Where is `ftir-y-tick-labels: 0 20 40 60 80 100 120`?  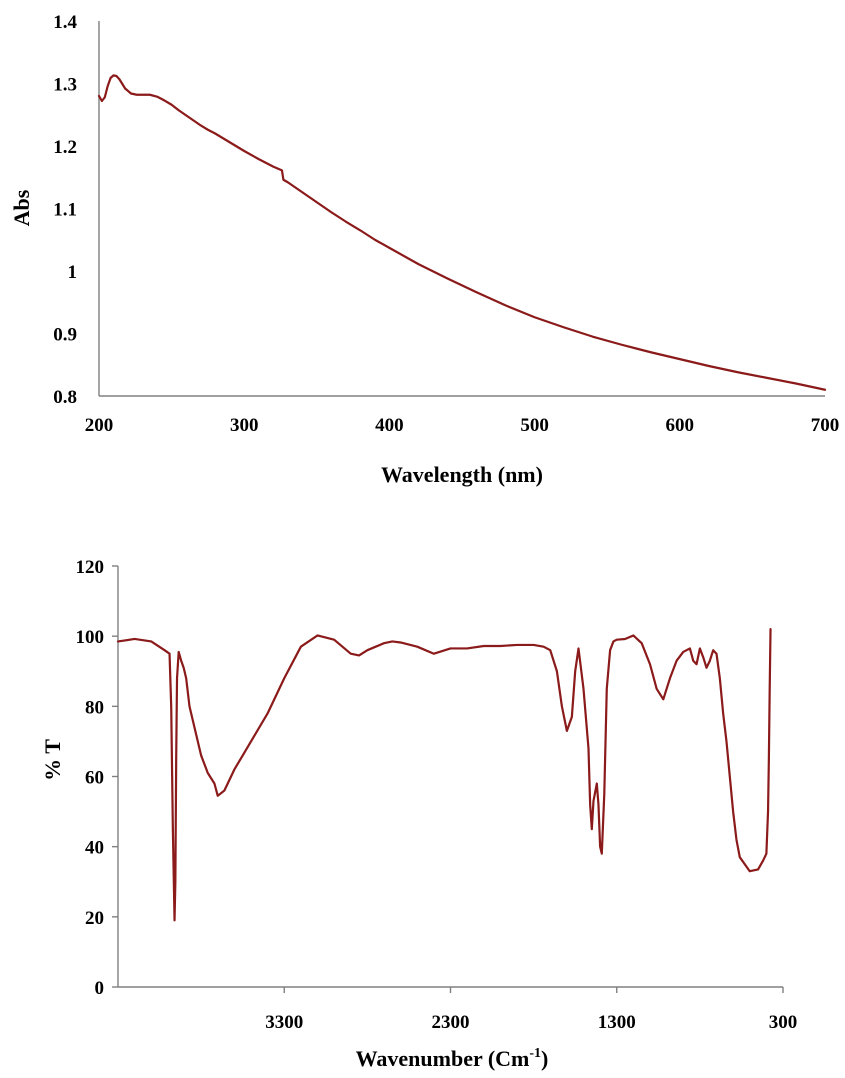
ftir-y-tick-labels: 0 20 40 60 80 100 120 is located at coordinates (90, 778).